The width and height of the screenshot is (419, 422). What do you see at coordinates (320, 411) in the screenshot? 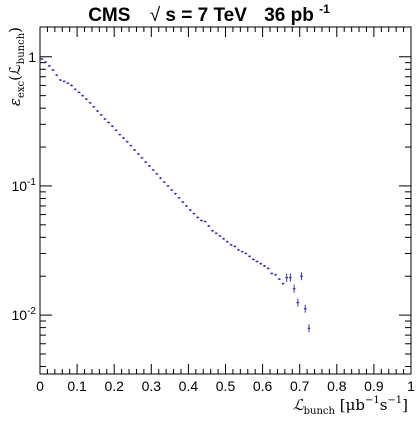
I see `x-axis-label-sub: bunch` at bounding box center [320, 411].